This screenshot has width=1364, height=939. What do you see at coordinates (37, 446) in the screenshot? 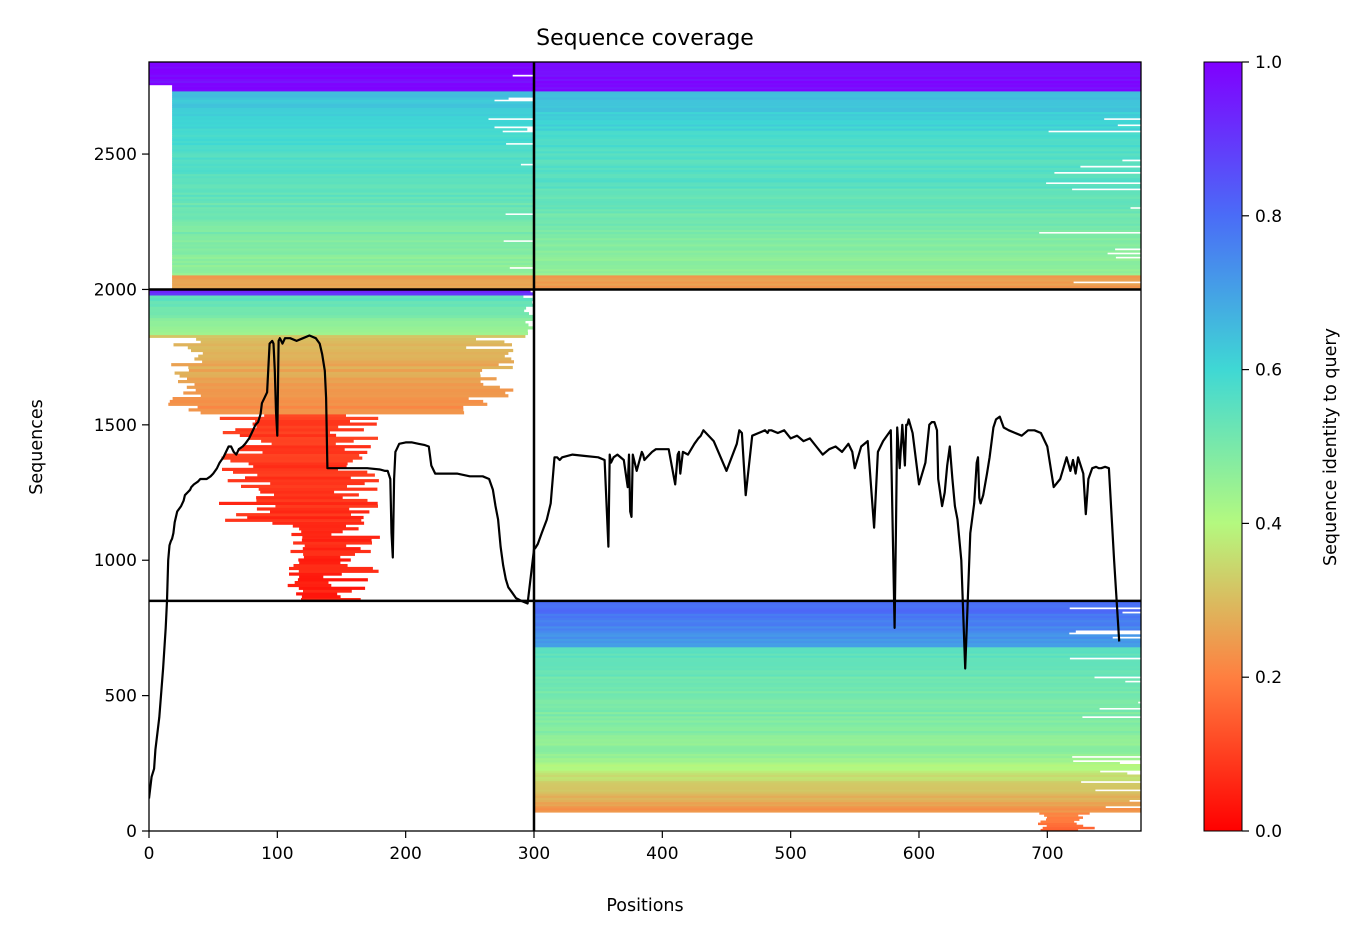
I see `y-axis-label: Sequences` at bounding box center [37, 446].